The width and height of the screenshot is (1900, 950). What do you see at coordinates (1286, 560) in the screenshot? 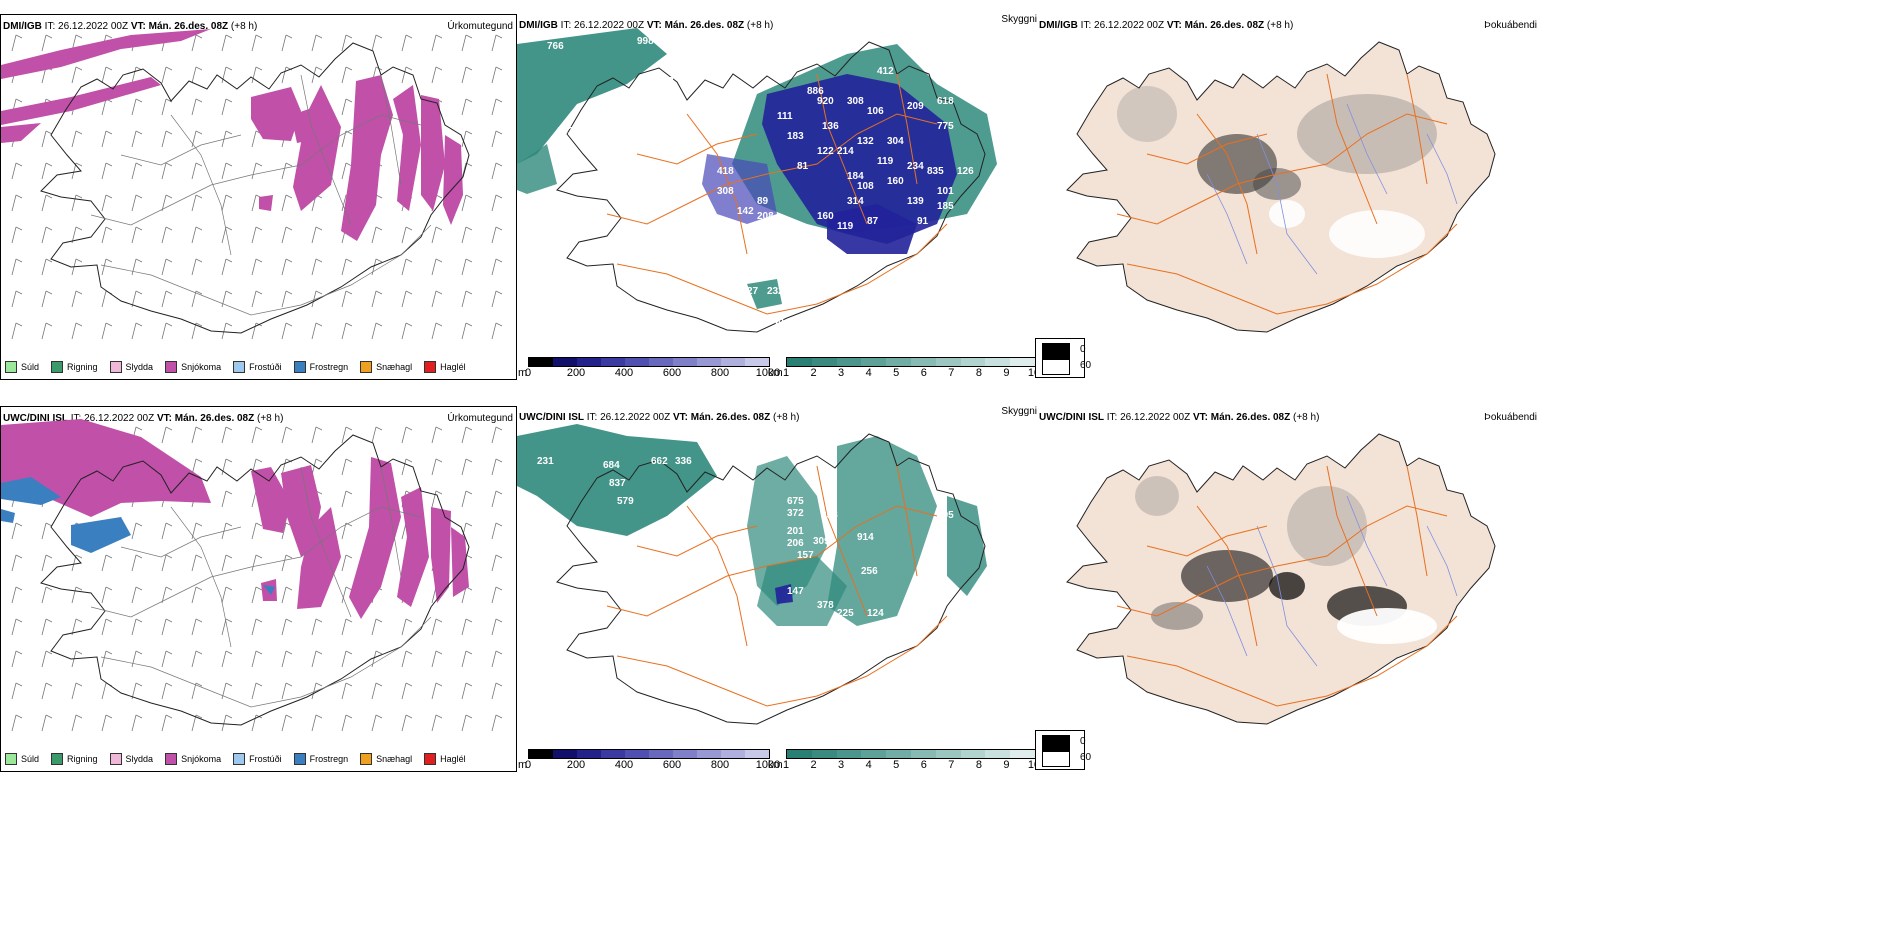
I see `fog-shading` at bounding box center [1286, 560].